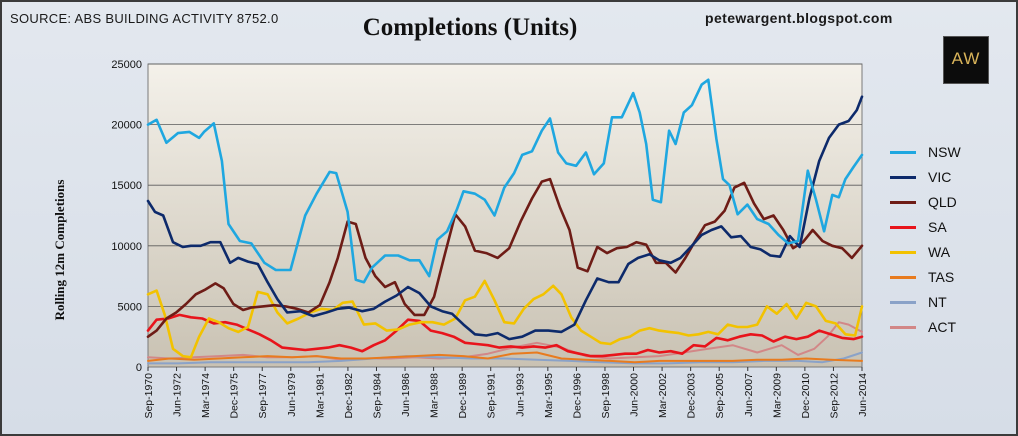  I want to click on legend-label: ACT, so click(942, 327).